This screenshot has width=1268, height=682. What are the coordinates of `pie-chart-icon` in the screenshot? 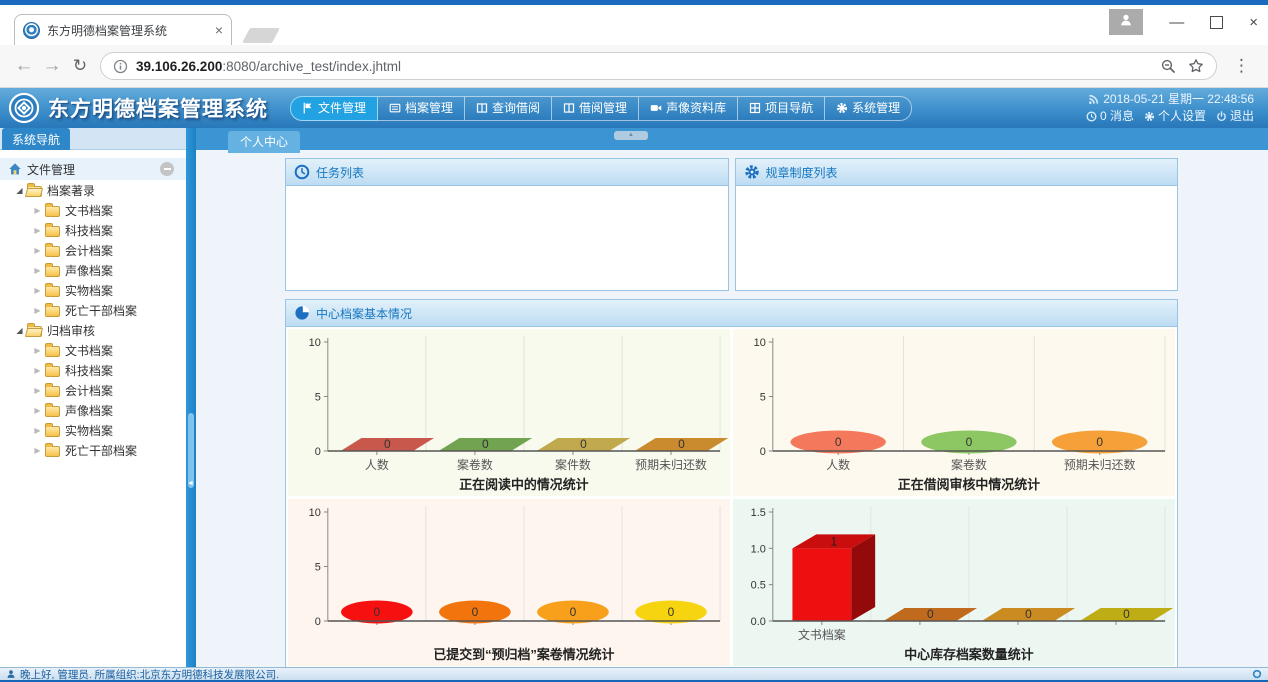 It's located at (302, 313).